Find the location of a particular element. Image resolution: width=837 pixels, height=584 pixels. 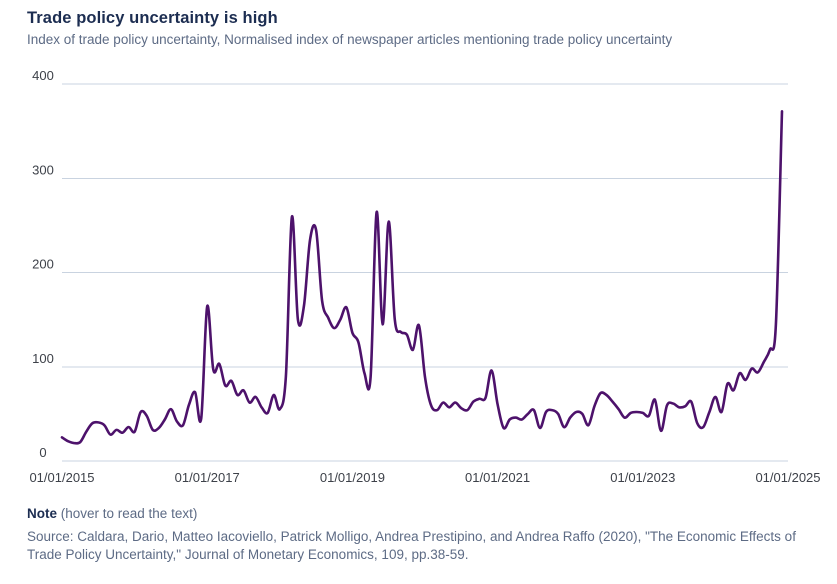

y-tick-label: 400 is located at coordinates (43, 75).